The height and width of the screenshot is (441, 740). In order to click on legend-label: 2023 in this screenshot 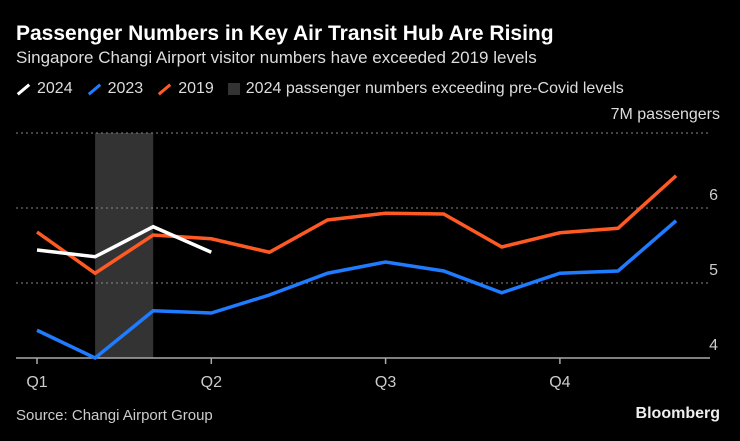, I will do `click(125, 88)`.